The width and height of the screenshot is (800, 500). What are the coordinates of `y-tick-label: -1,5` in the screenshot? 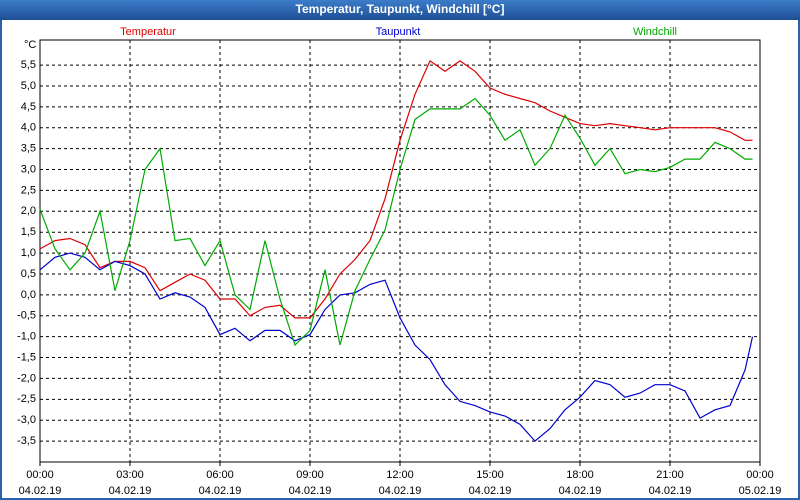 It's located at (26, 357).